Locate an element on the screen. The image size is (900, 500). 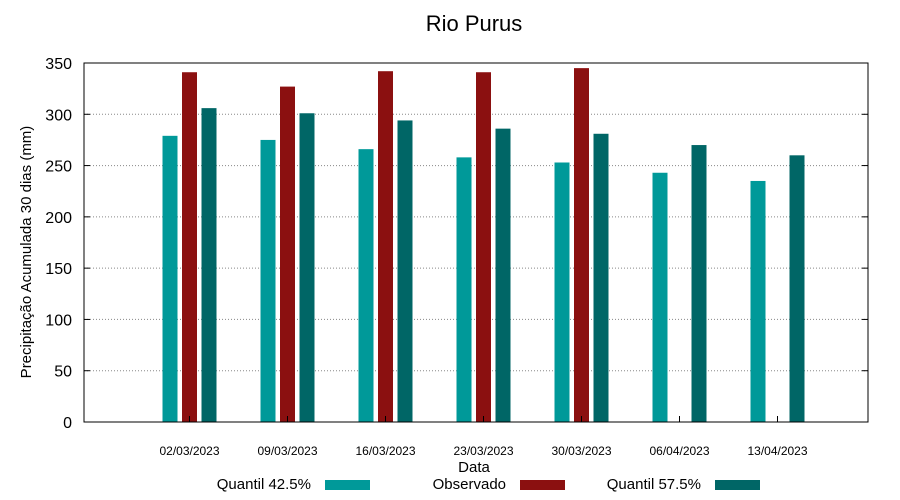
legend-label: Quantil 57.5% is located at coordinates (654, 484).